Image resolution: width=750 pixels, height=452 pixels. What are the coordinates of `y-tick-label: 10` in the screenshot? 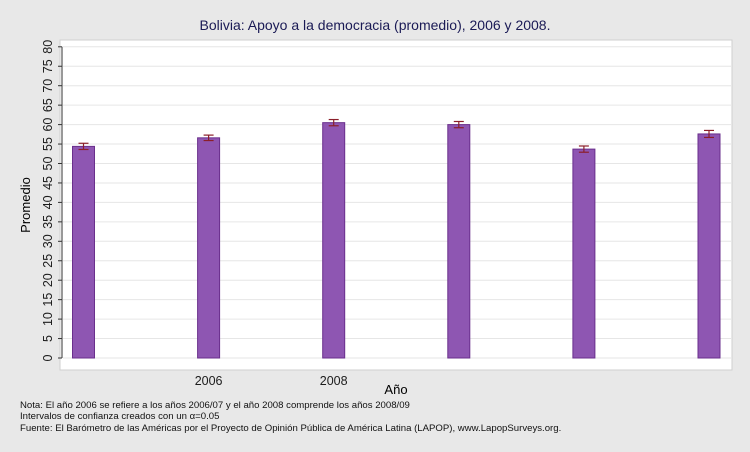 It's located at (48, 319).